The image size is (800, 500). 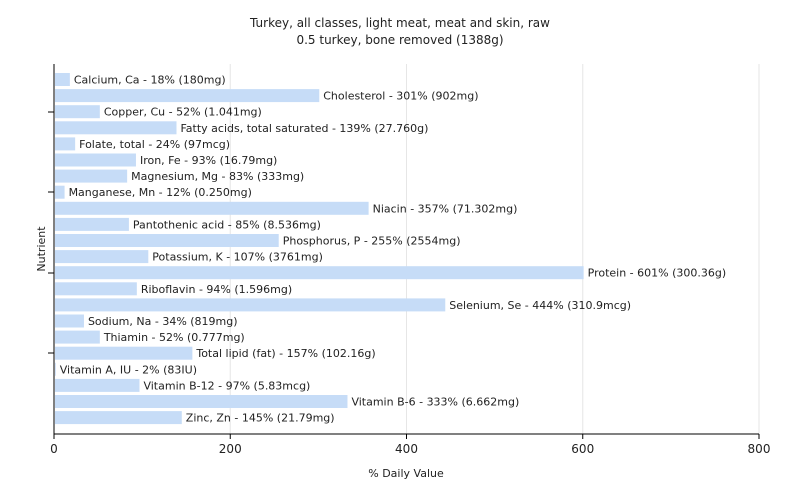 I want to click on bar-label: Vitamin B-12 - 97% (5.83mcg), so click(x=226, y=385).